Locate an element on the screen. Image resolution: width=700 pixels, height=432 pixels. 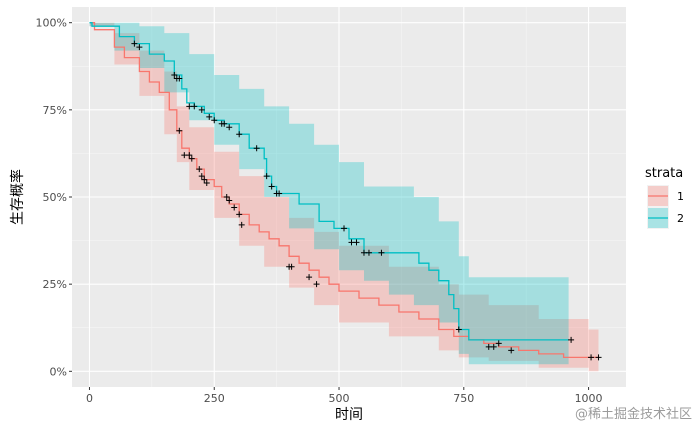
y-tick-label: 100% is located at coordinates (51, 23).